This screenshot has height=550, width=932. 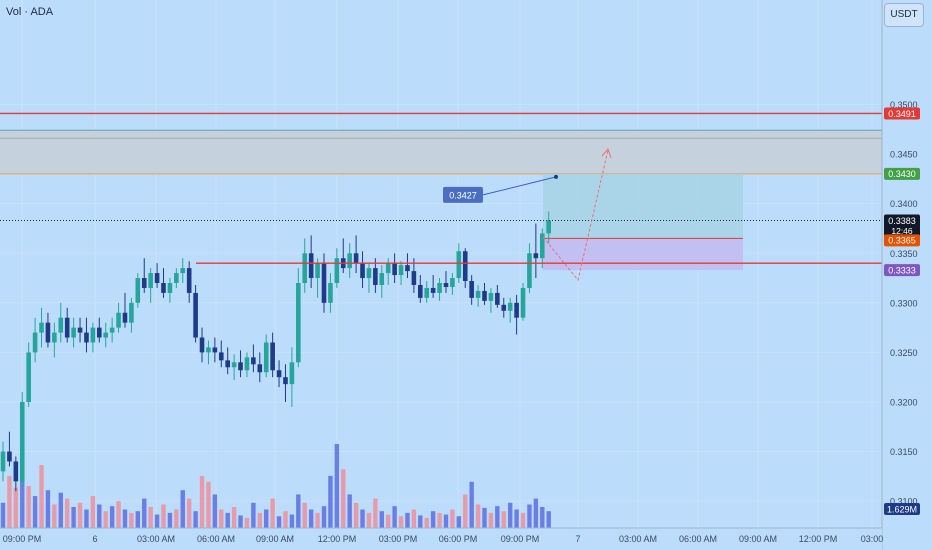 I want to click on time-axis, so click(x=441, y=539).